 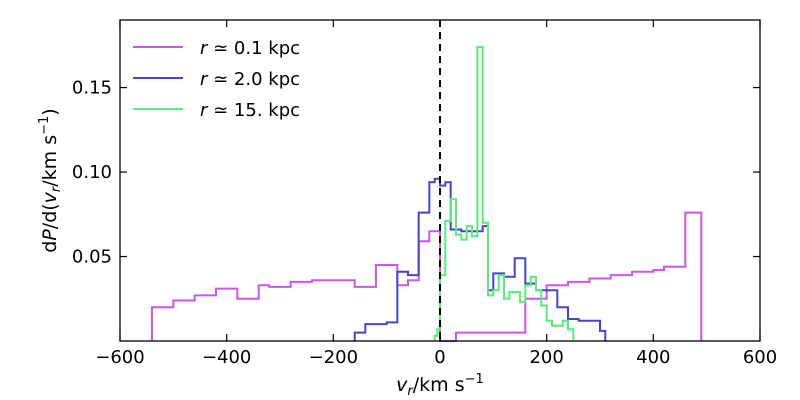 I want to click on legend: r ≃ 0.1 kpc r ≃ 2.0 kpc r ≃ 15. kpc, so click(x=216, y=79).